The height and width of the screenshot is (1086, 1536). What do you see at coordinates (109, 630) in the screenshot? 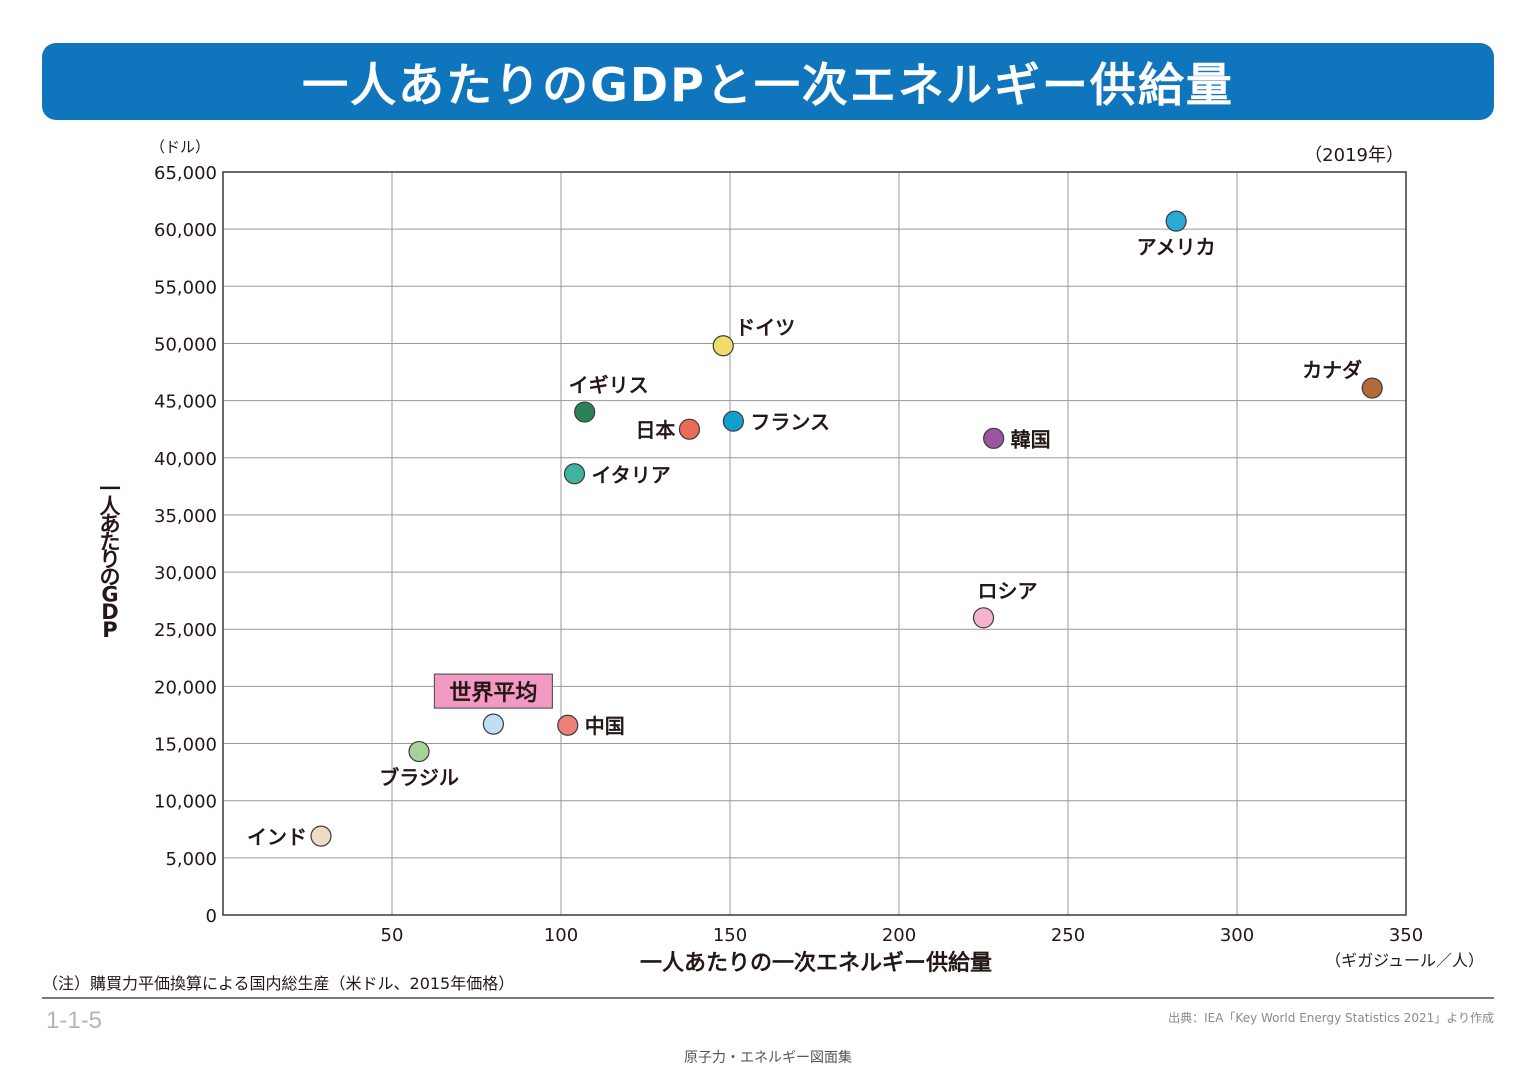
I see `y-axis-title-char: P` at bounding box center [109, 630].